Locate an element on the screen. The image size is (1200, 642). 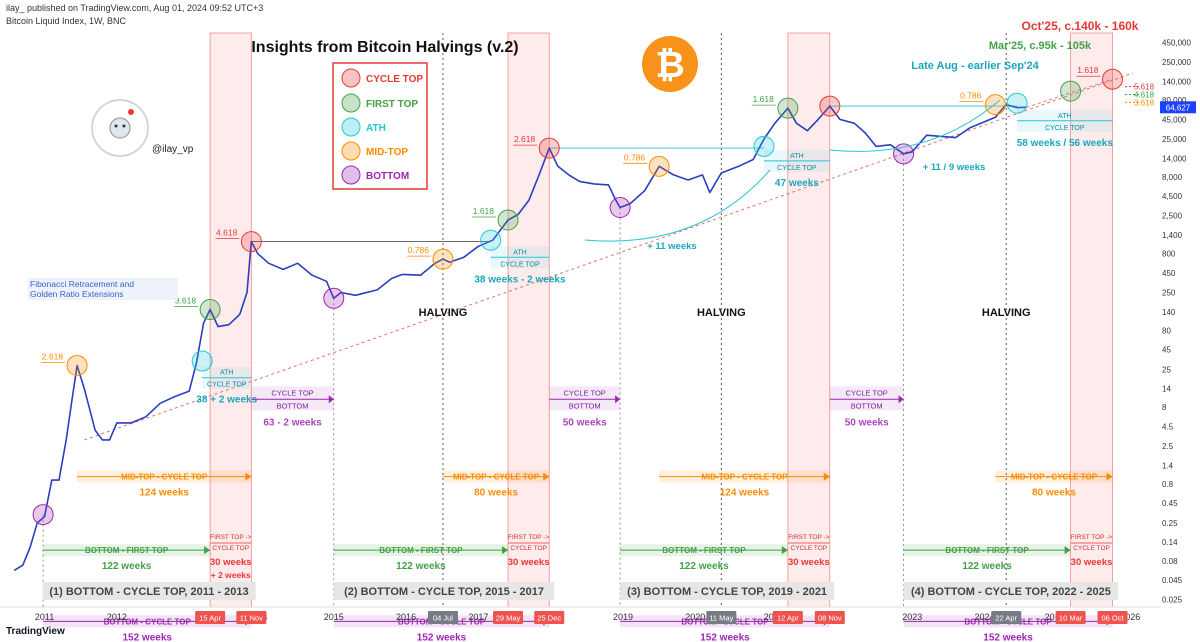
y-tick-25: 0.25 is located at coordinates (1170, 523).